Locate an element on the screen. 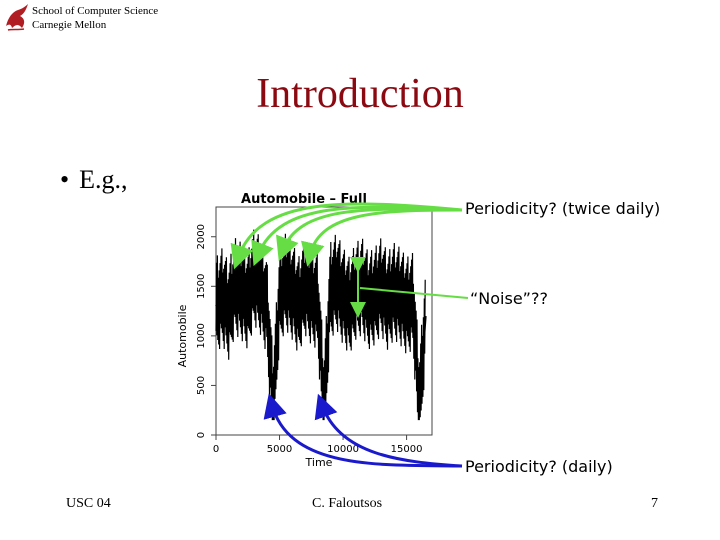  school-line-1: School of Computer Science is located at coordinates (95, 11).